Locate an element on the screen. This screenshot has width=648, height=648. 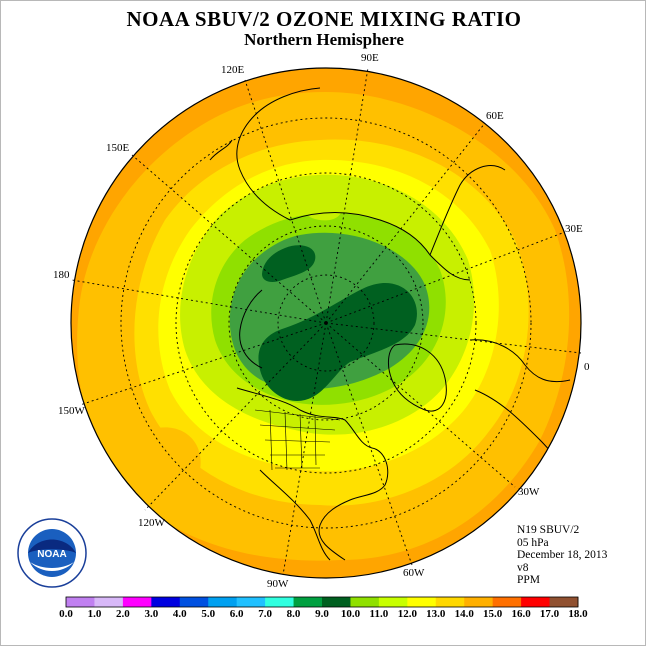
coast-asia-north is located at coordinates (380, 246).